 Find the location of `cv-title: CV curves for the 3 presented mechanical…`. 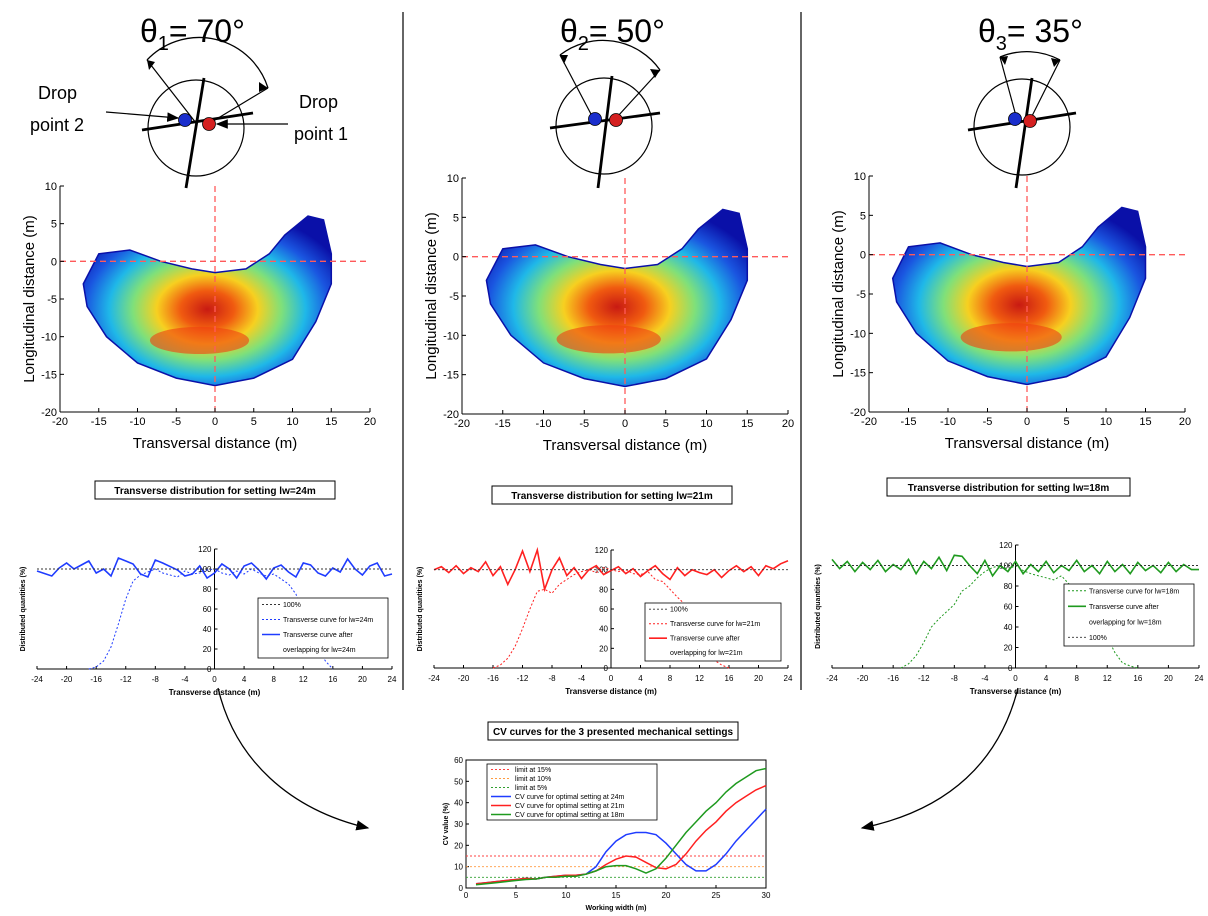

cv-title: CV curves for the 3 presented mechanical… is located at coordinates (613, 732).